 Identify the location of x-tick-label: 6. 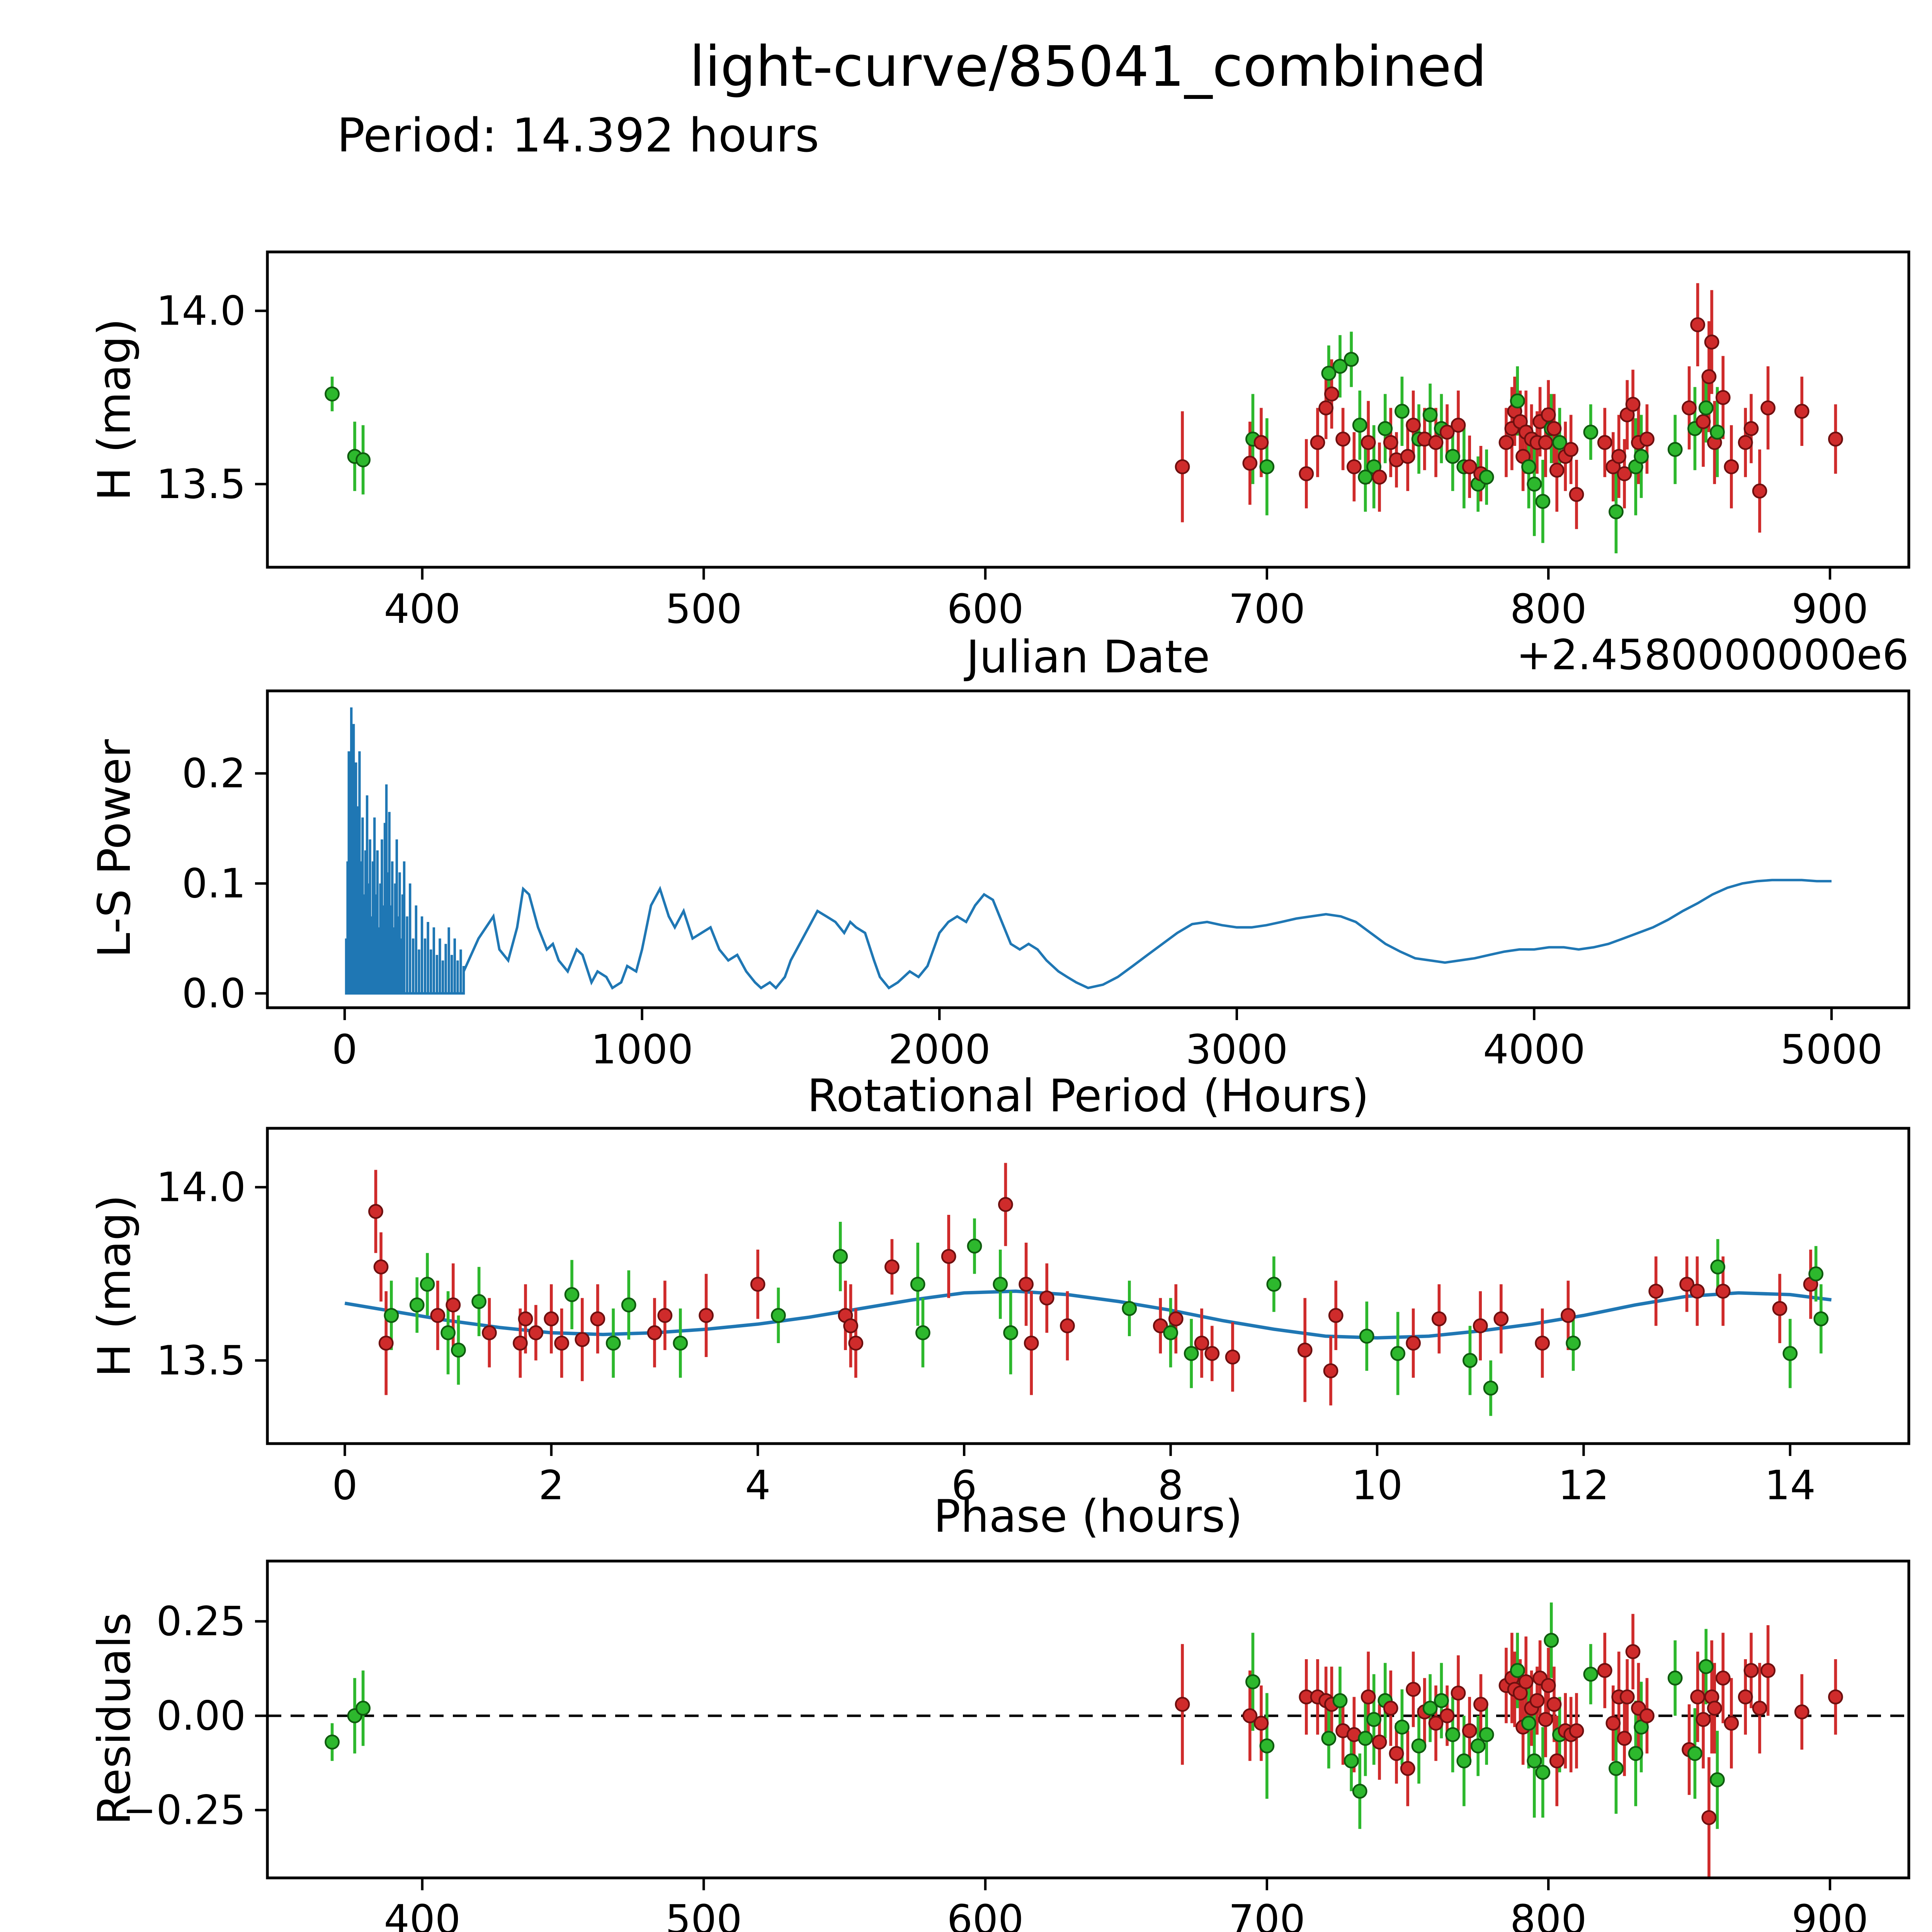
(964, 1485).